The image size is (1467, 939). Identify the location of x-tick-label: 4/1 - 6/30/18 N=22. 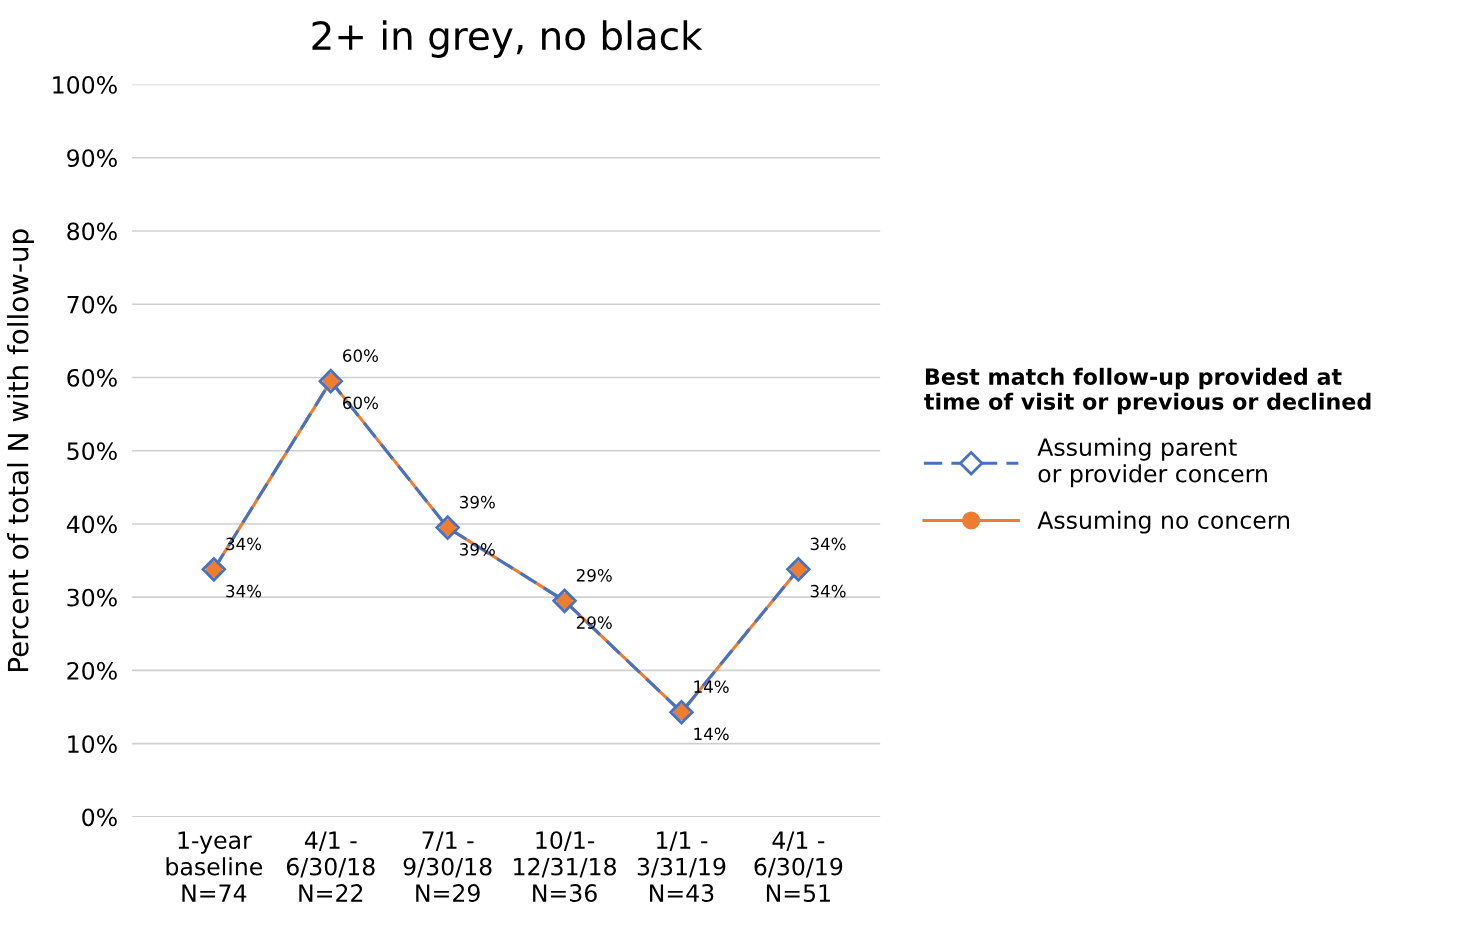
(330, 866).